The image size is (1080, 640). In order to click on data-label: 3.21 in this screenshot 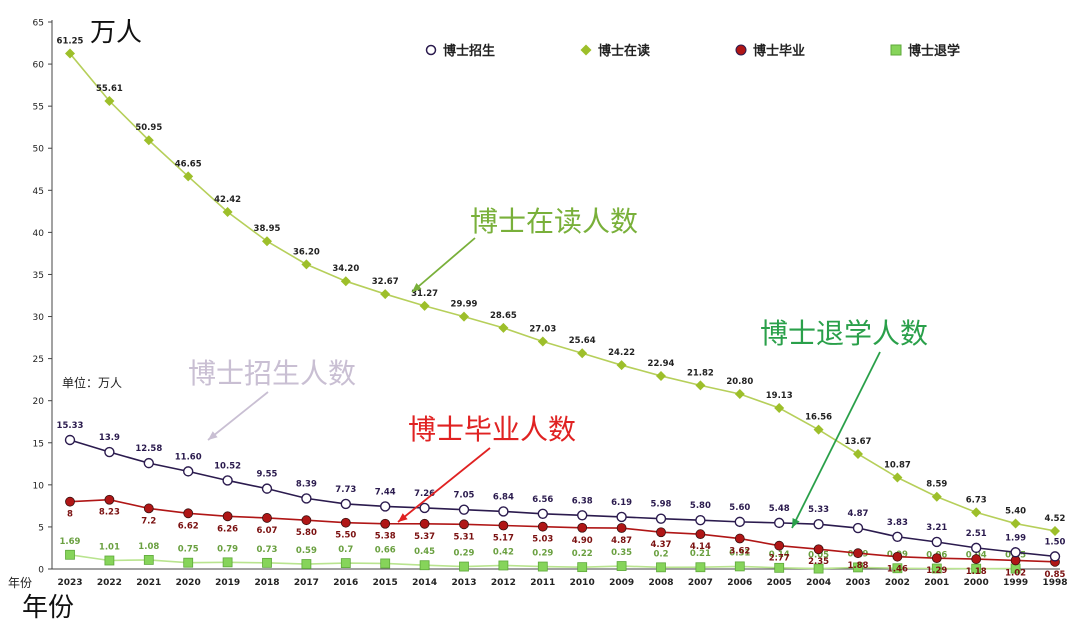, I will do `click(936, 528)`.